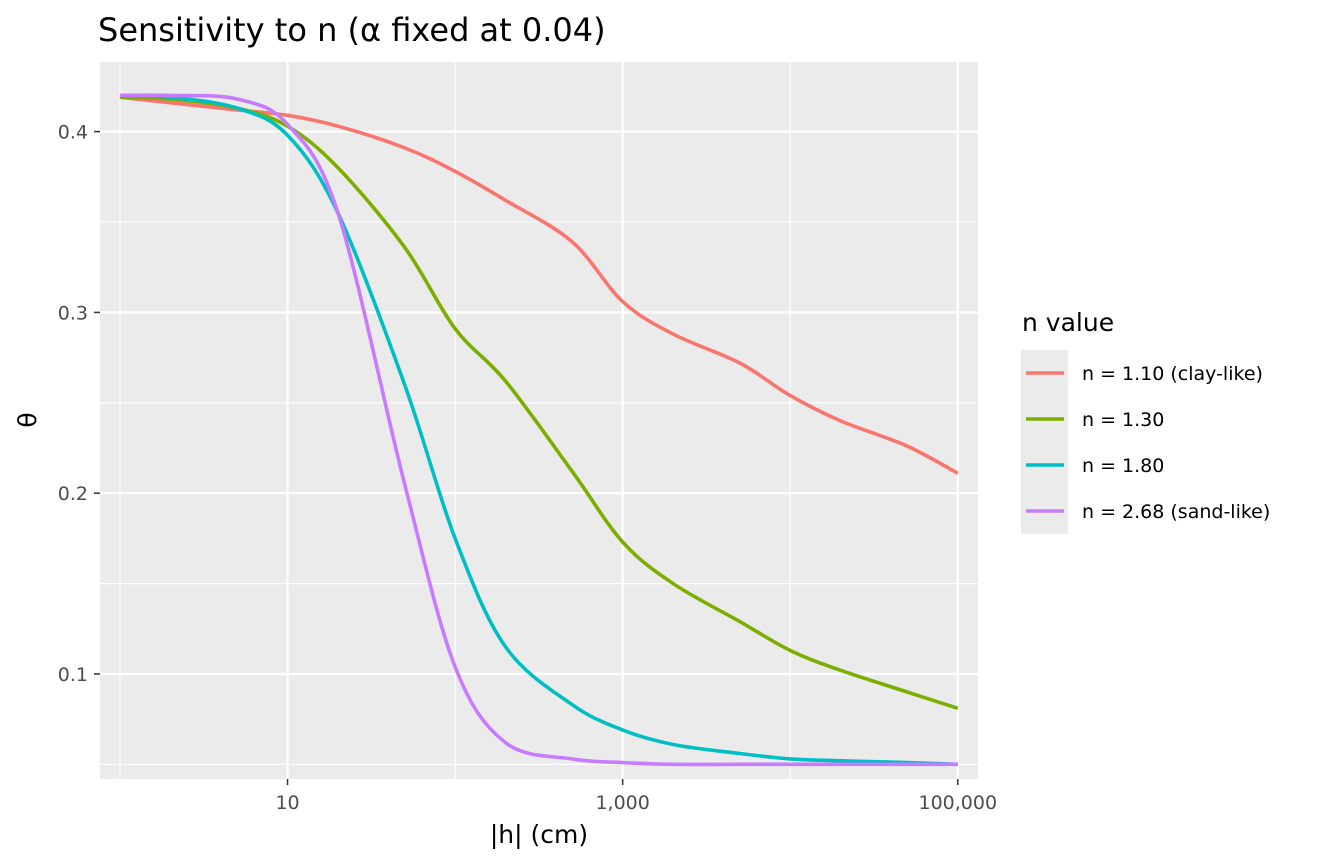 Image resolution: width=1344 pixels, height=864 pixels. I want to click on y-tick-label-0: 0.1, so click(73, 675).